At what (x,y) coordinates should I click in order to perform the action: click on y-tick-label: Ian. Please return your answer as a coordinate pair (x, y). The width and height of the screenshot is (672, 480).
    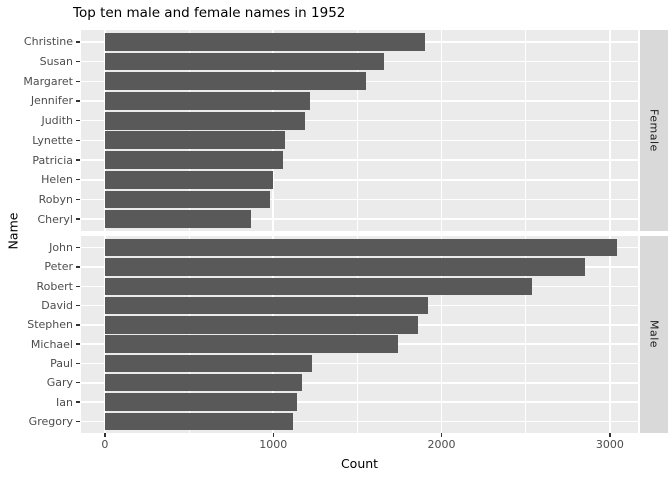
    Looking at the image, I should click on (64, 402).